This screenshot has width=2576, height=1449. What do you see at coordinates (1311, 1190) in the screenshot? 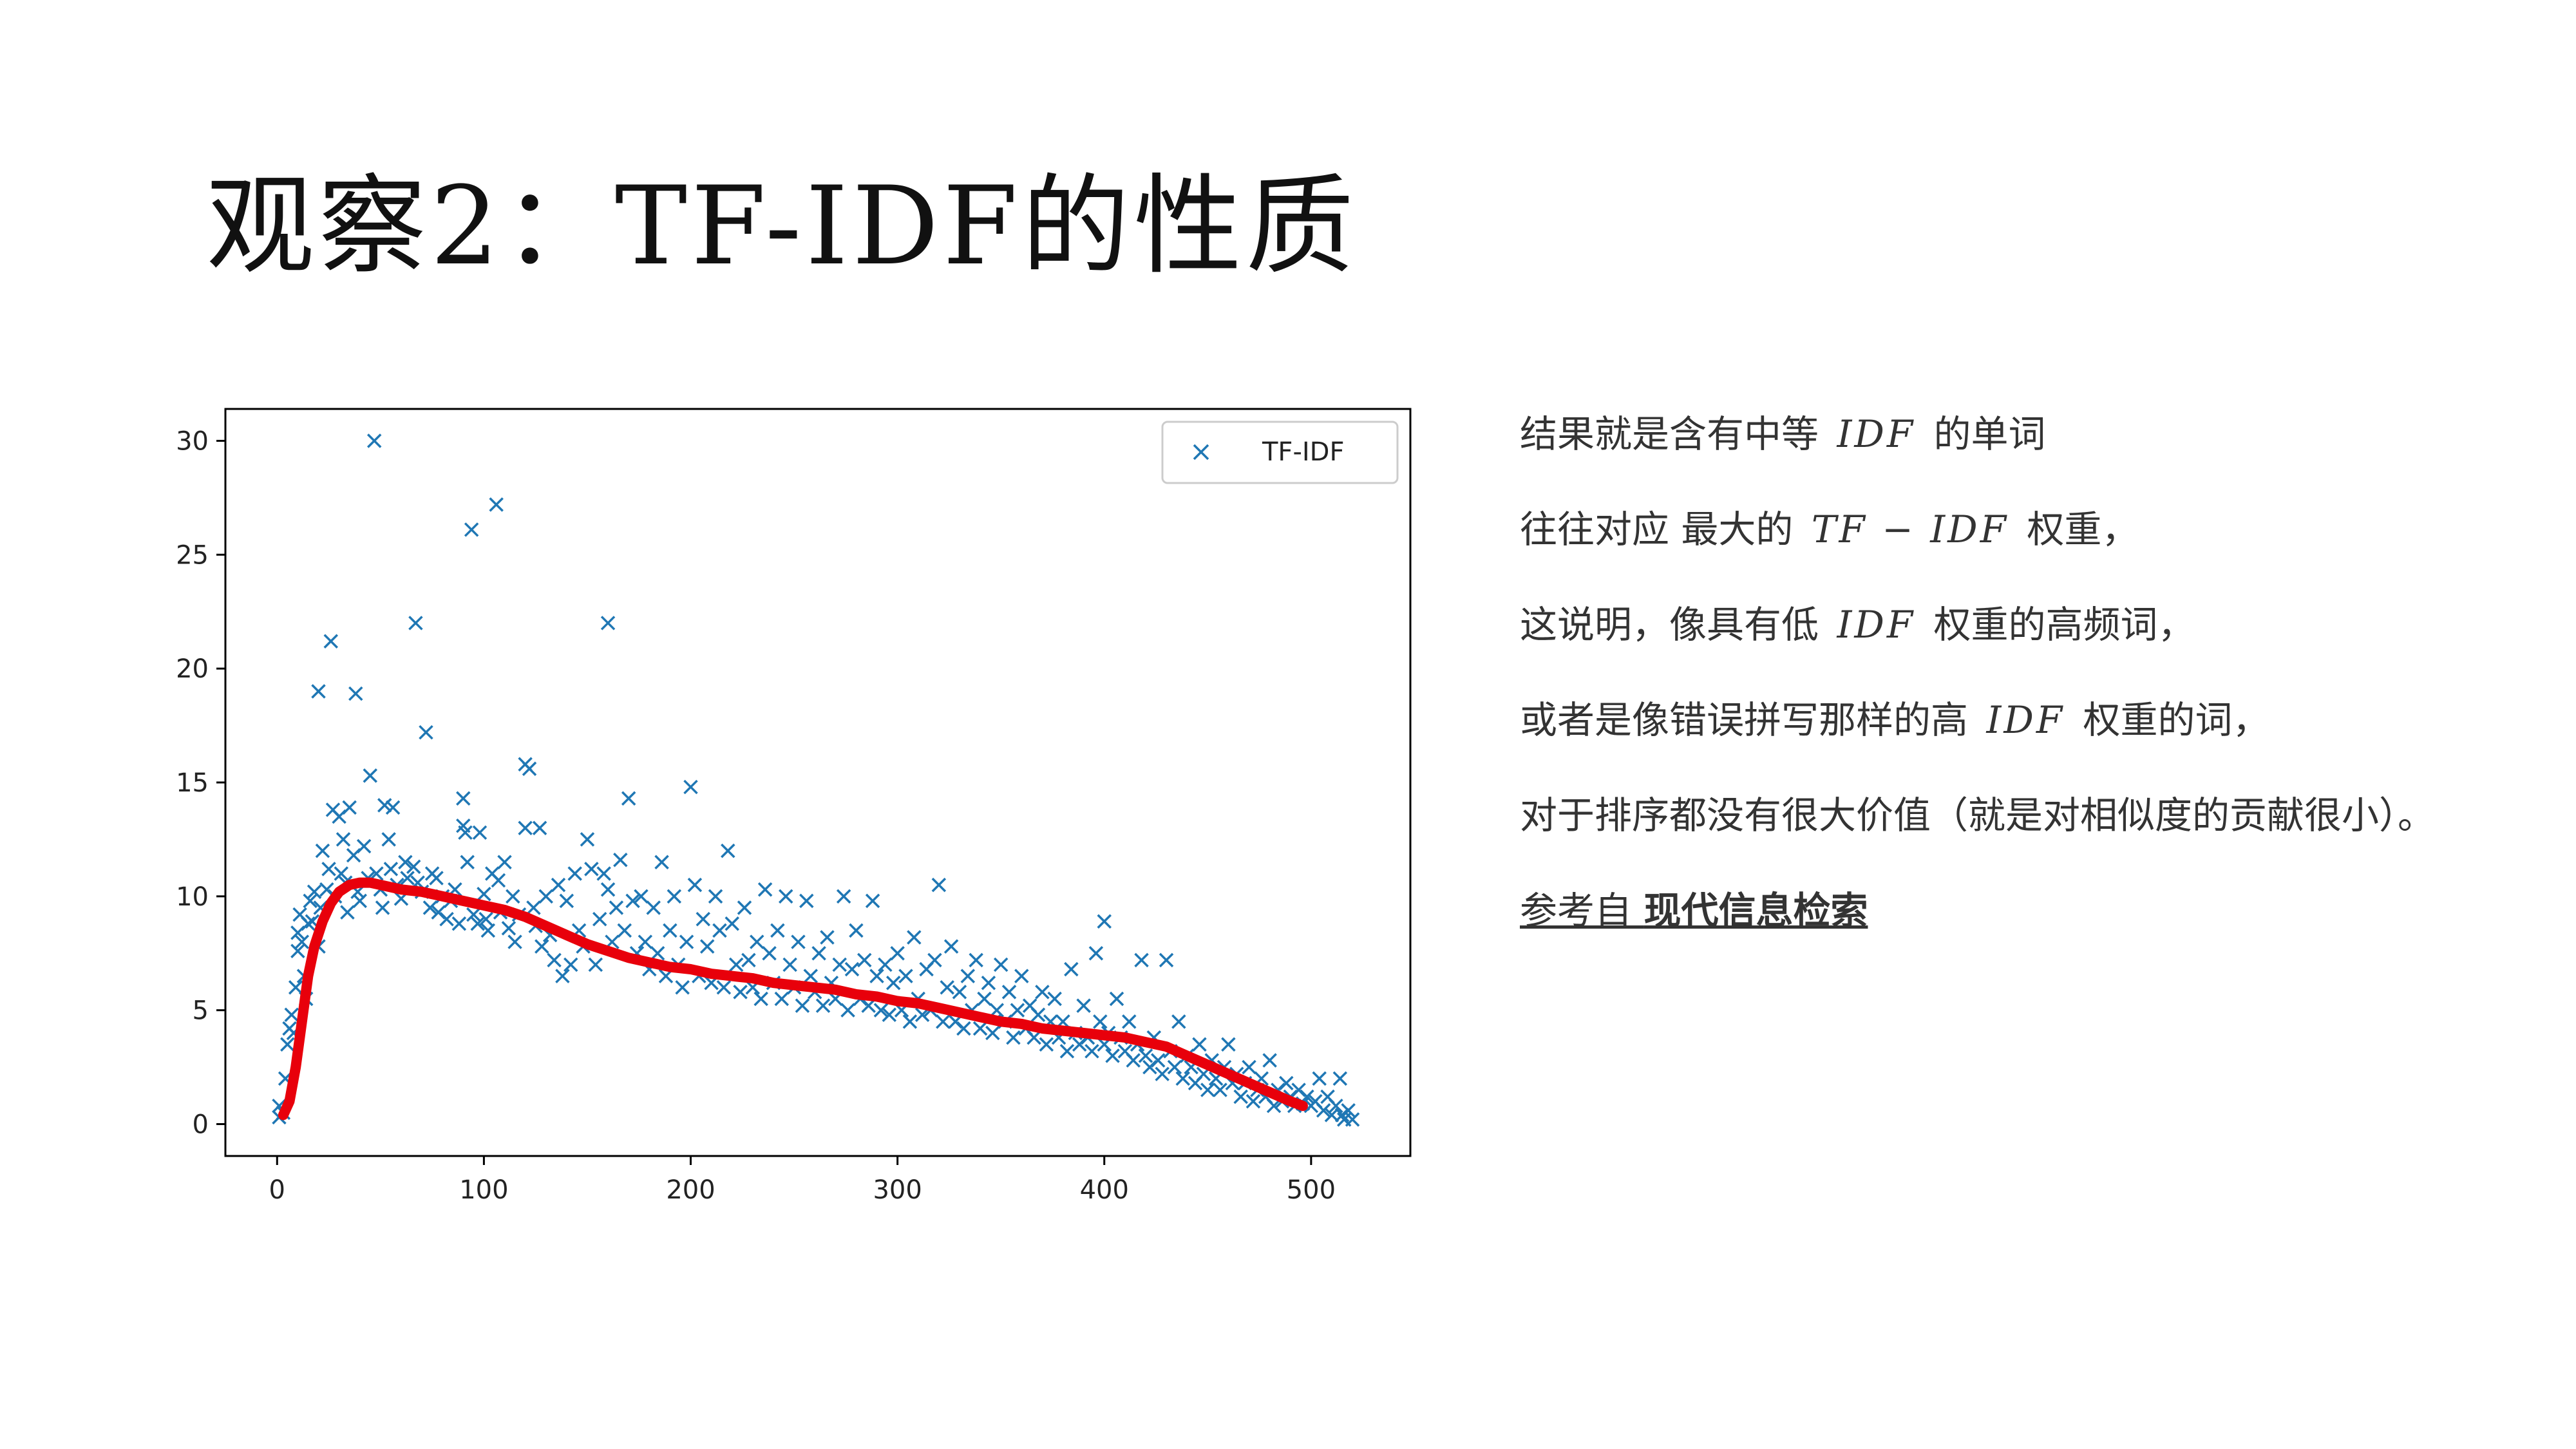
I see `x-tick-label: 500` at bounding box center [1311, 1190].